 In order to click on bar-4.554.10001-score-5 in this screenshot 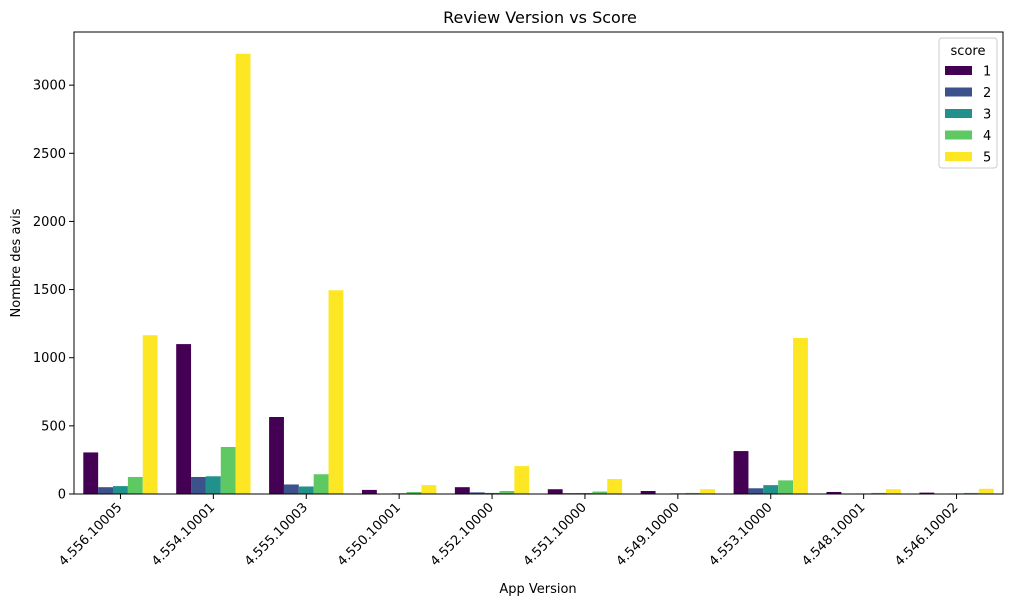, I will do `click(243, 274)`.